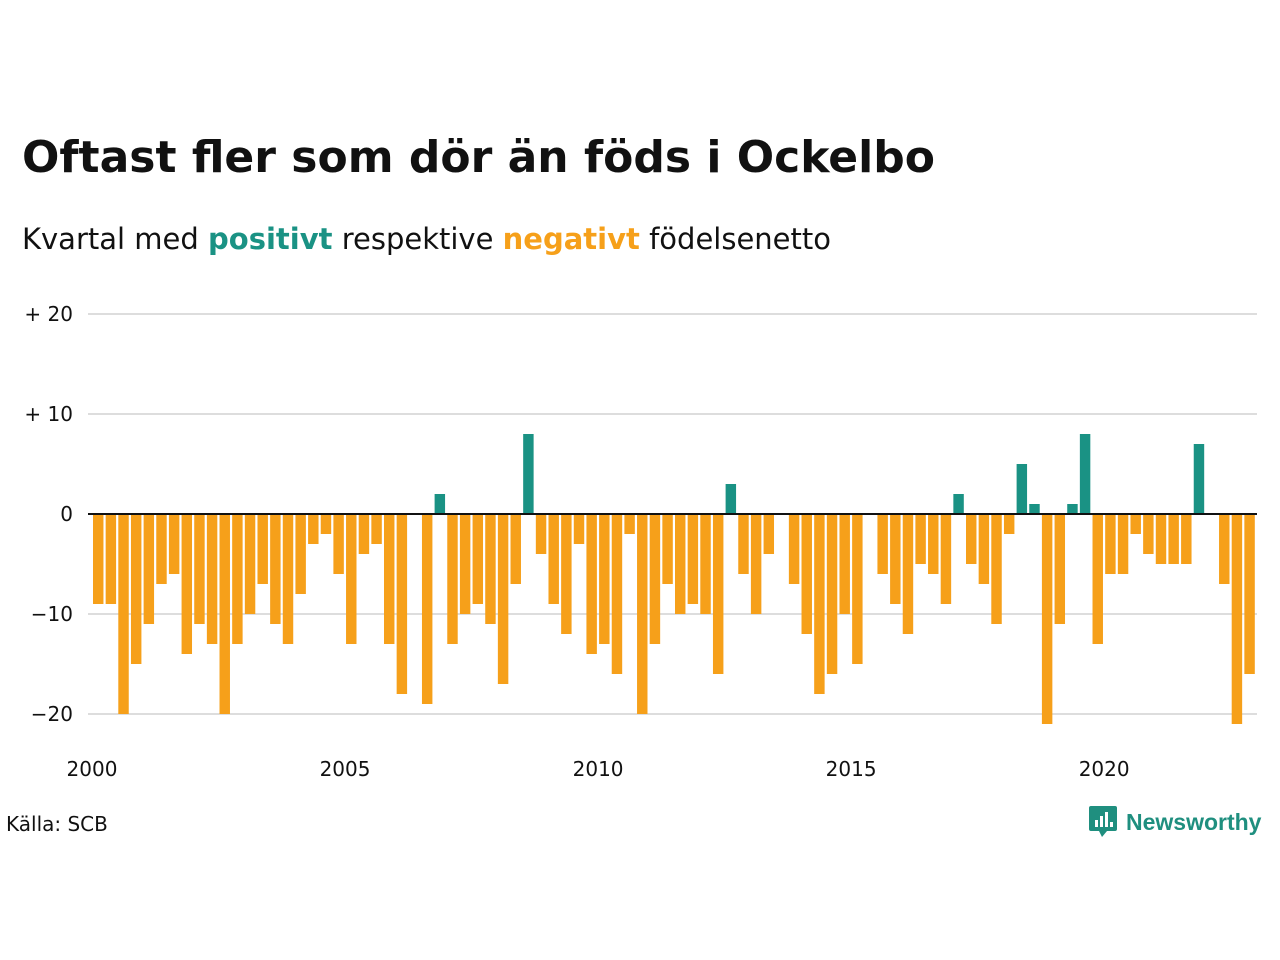 The height and width of the screenshot is (960, 1280). I want to click on x-tick-label: 2020, so click(1104, 769).